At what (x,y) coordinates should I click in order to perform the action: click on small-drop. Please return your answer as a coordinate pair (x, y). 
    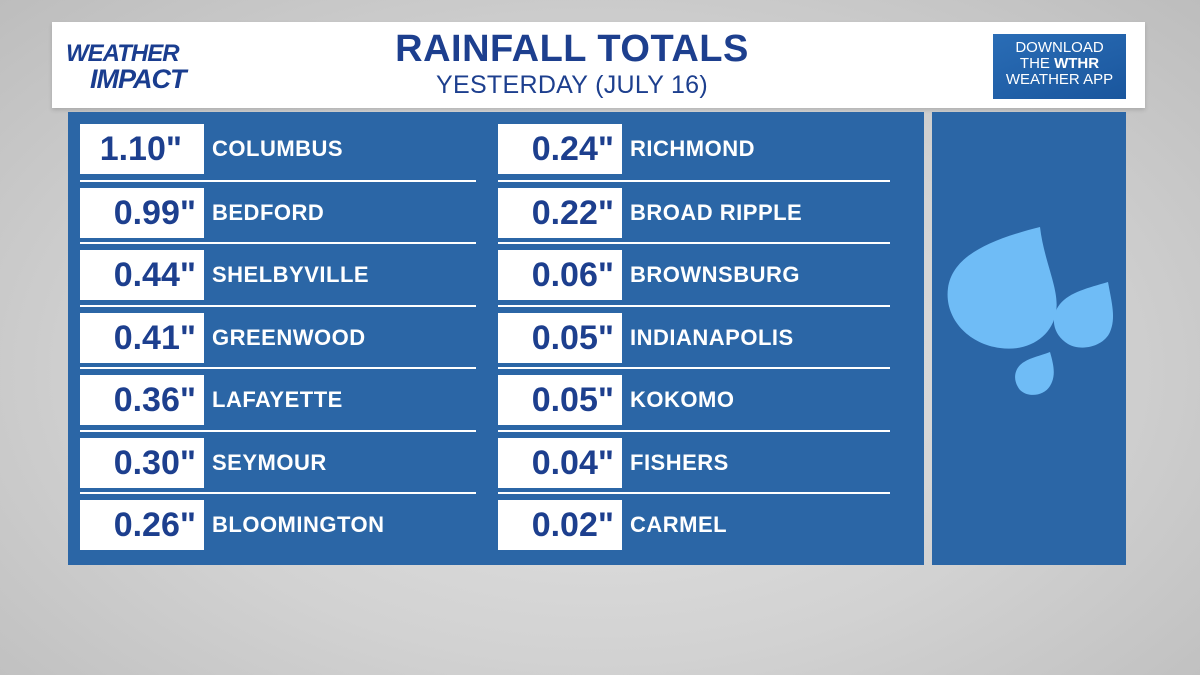
    Looking at the image, I should click on (1034, 373).